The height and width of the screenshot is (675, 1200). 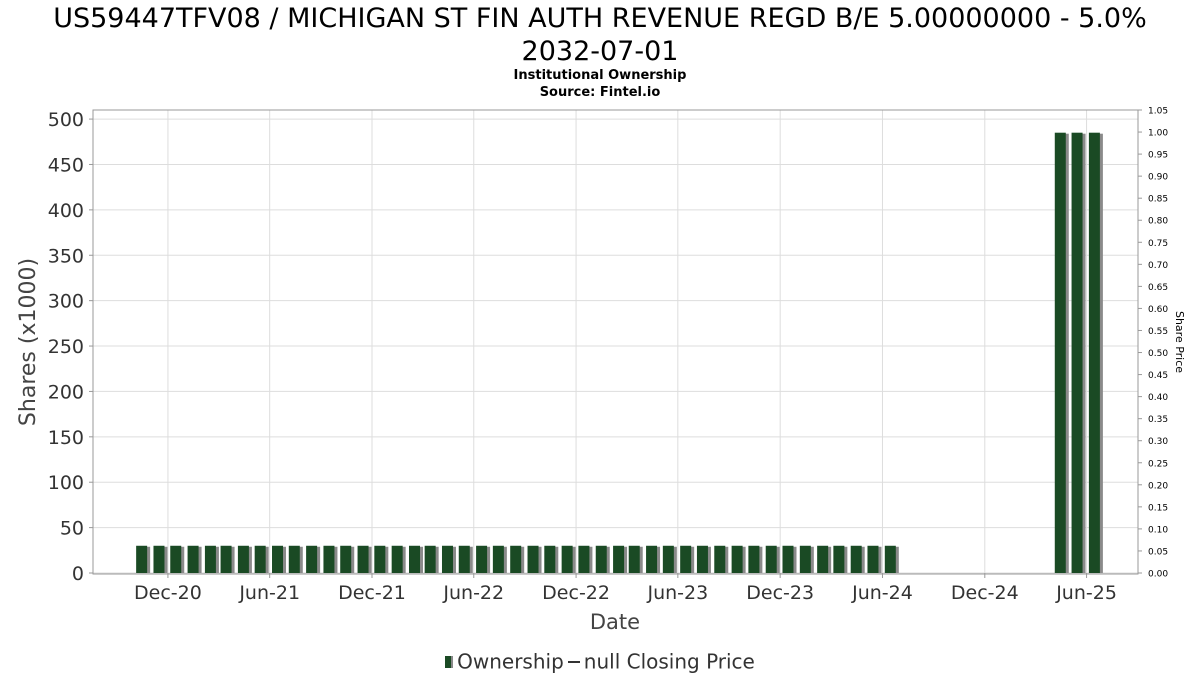 What do you see at coordinates (1158, 552) in the screenshot?
I see `y2-tick-label: 0.05` at bounding box center [1158, 552].